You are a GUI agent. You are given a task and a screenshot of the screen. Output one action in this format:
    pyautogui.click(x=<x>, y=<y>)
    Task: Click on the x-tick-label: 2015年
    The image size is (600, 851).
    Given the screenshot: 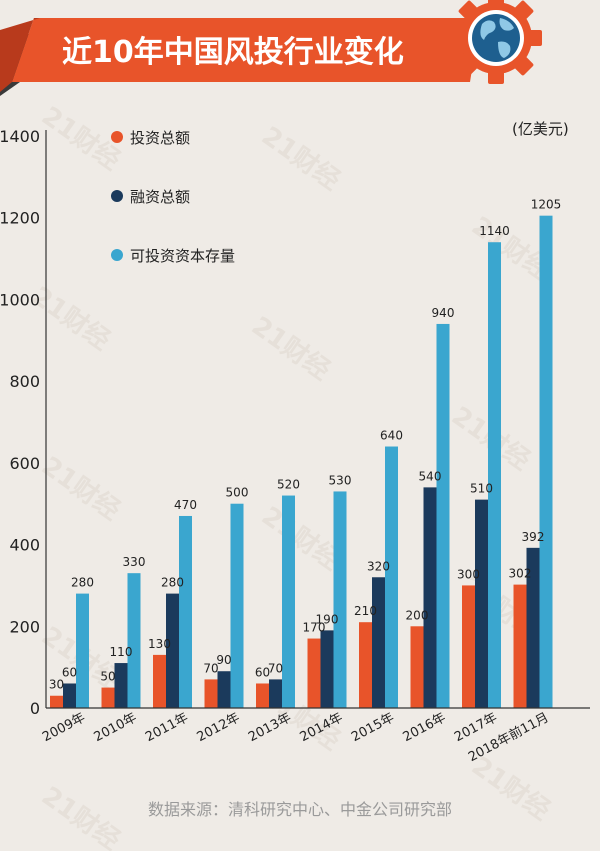 What is the action you would take?
    pyautogui.click(x=373, y=727)
    